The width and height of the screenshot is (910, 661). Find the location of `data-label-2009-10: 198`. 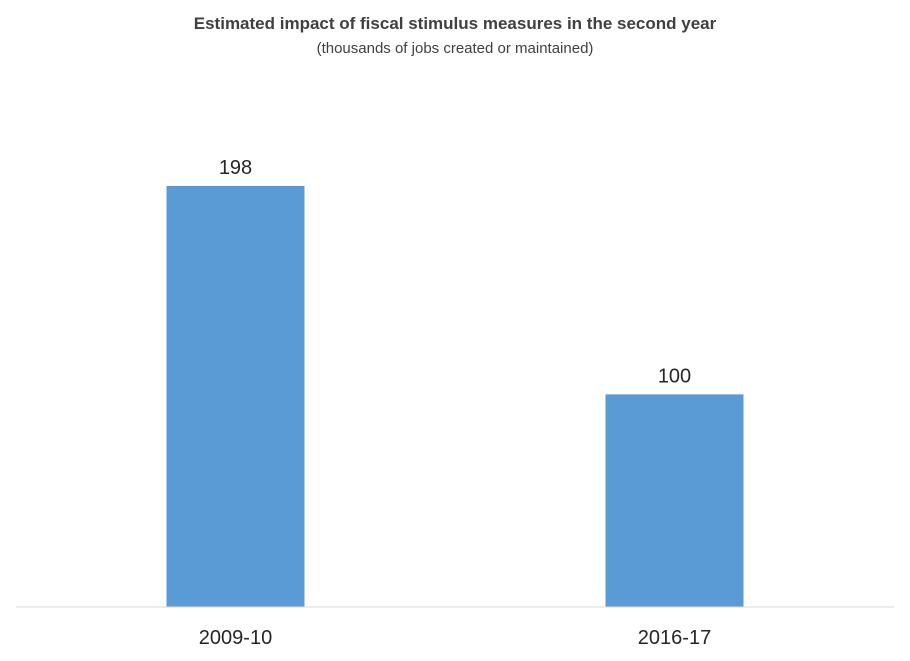

data-label-2009-10: 198 is located at coordinates (235, 168).